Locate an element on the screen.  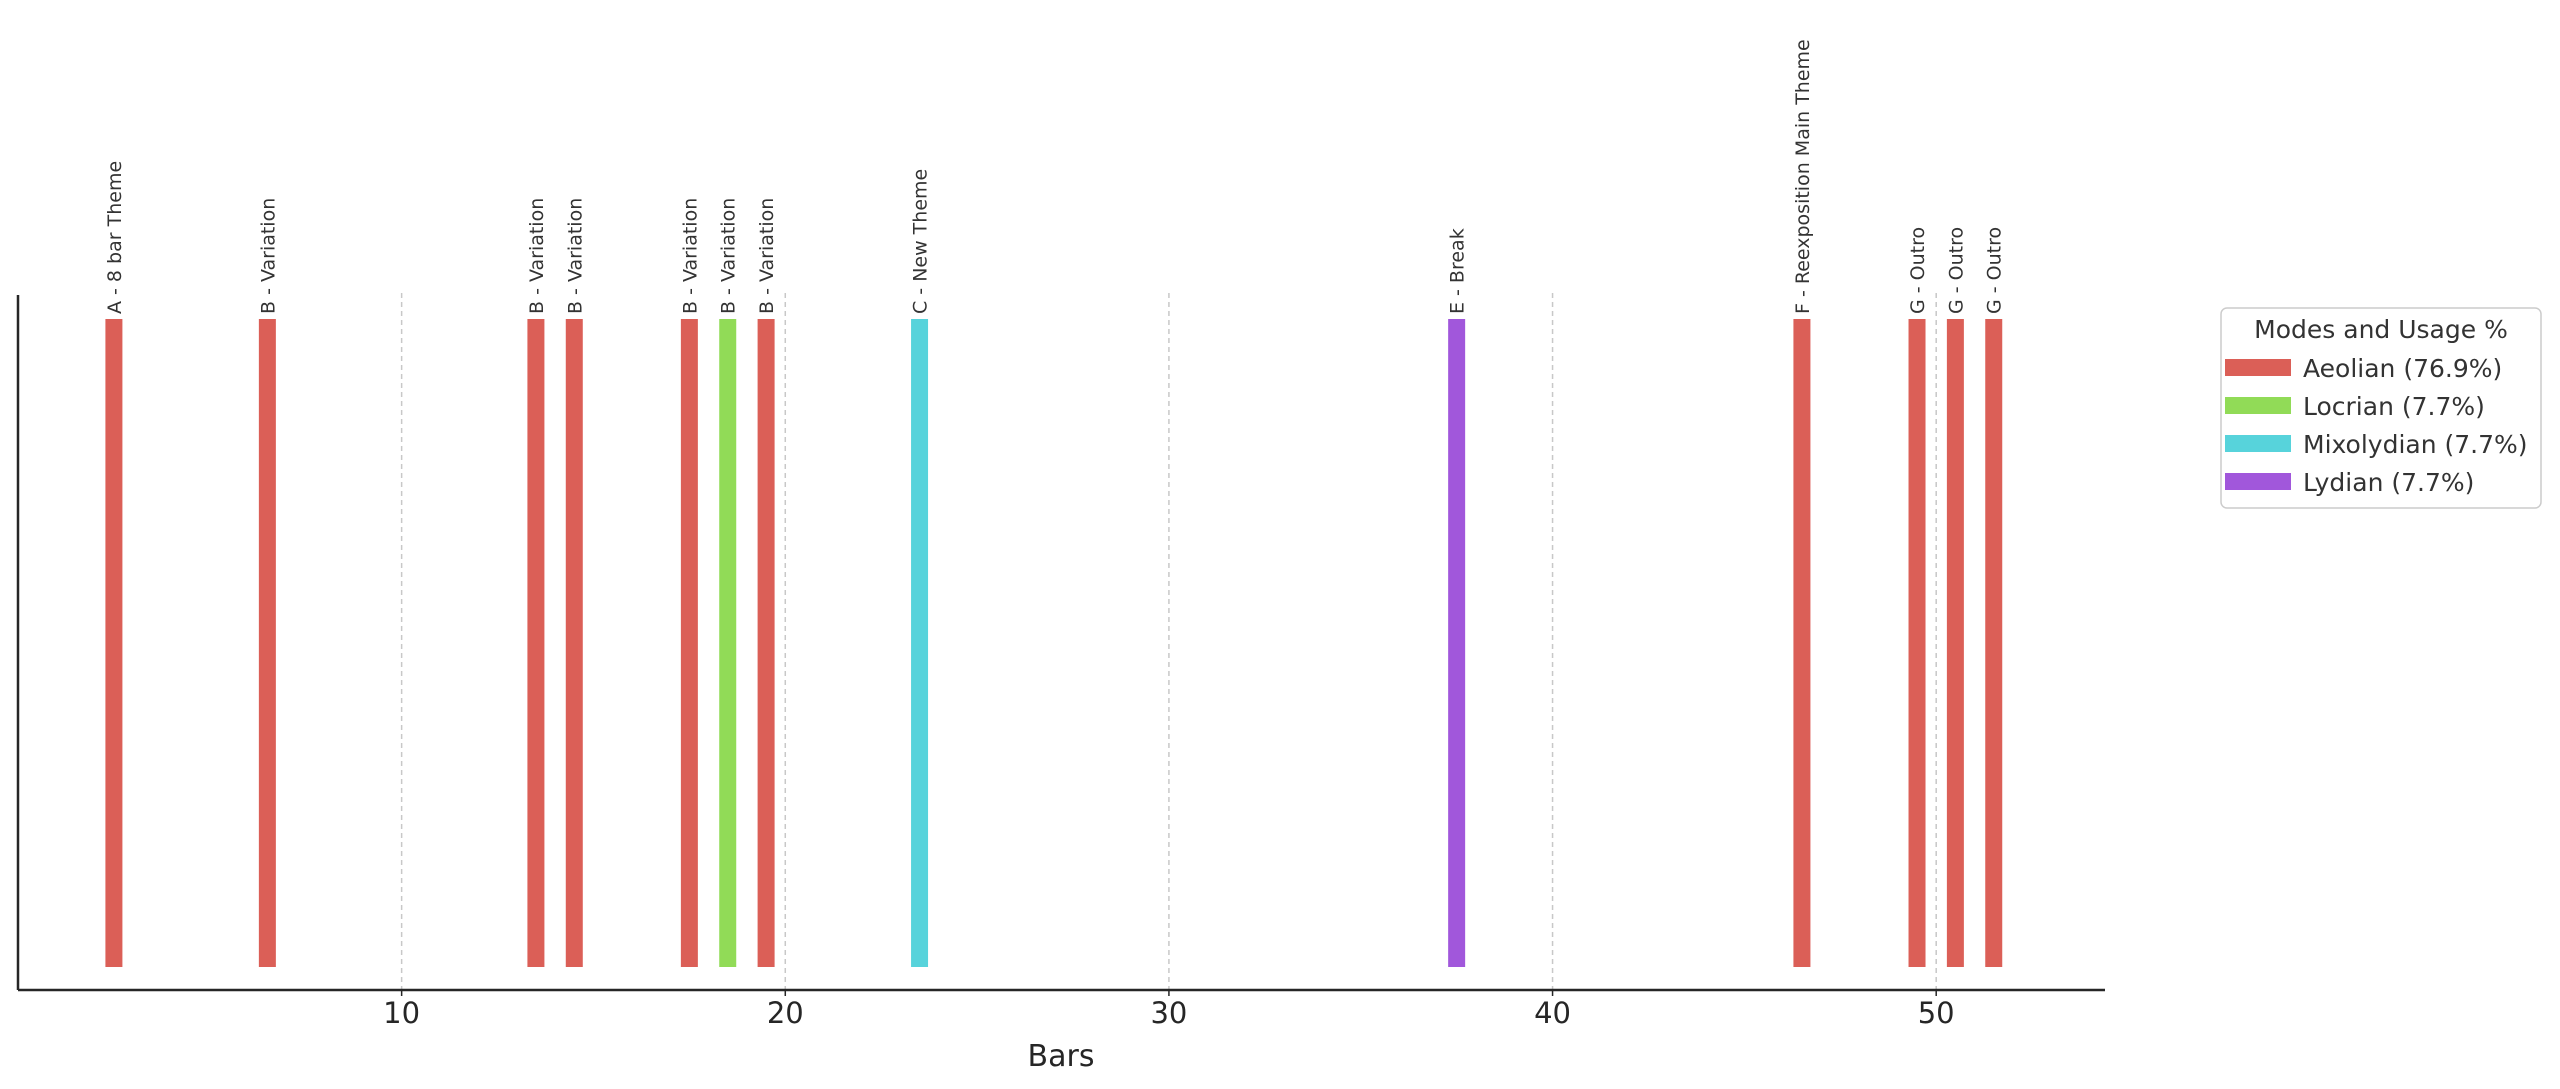
legend-entry-label: Locrian (7.7%) is located at coordinates (2394, 406).